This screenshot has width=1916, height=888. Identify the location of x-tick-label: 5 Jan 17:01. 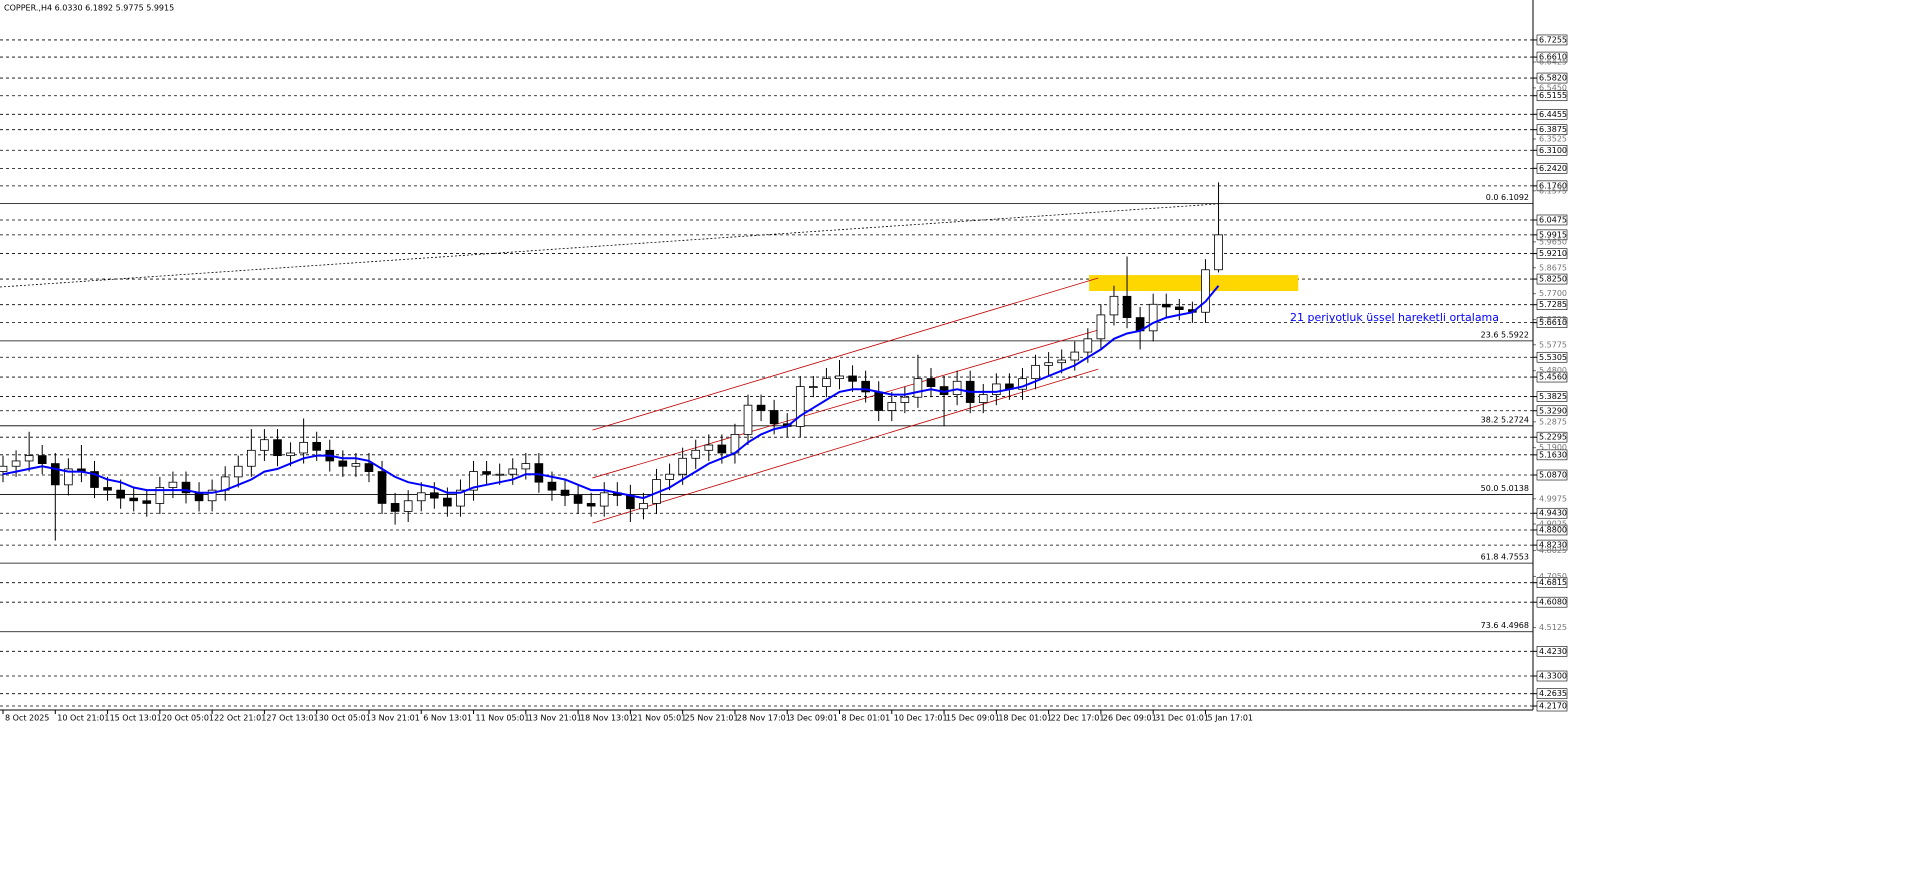
(1230, 718).